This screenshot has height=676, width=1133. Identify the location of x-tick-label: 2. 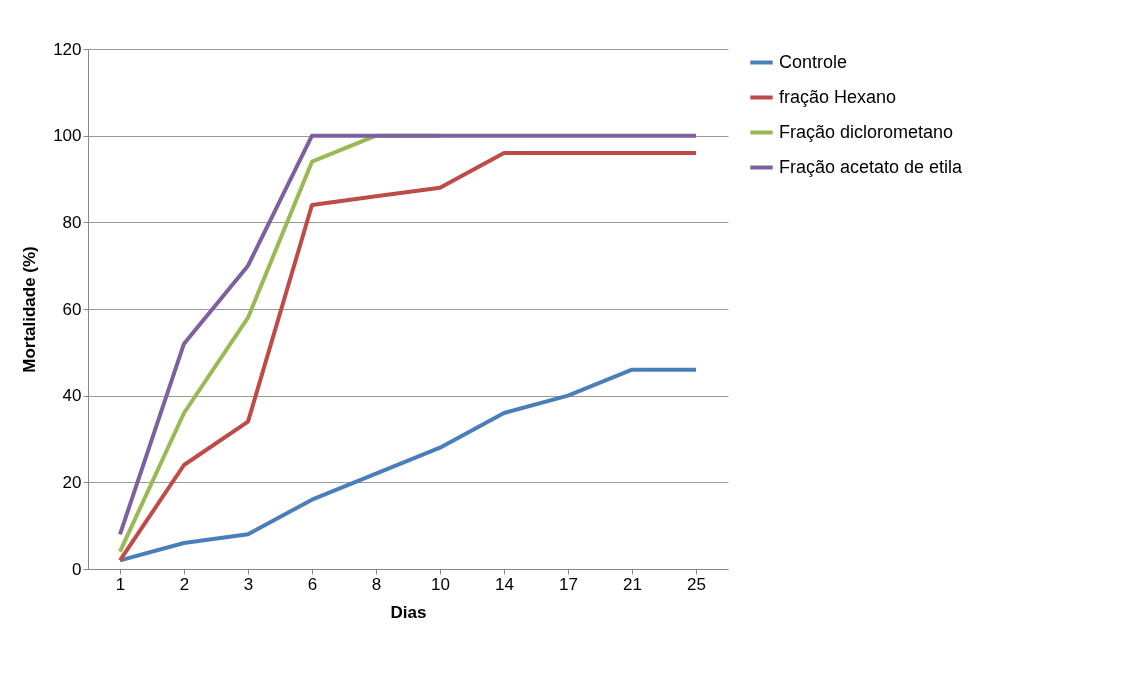
(184, 584).